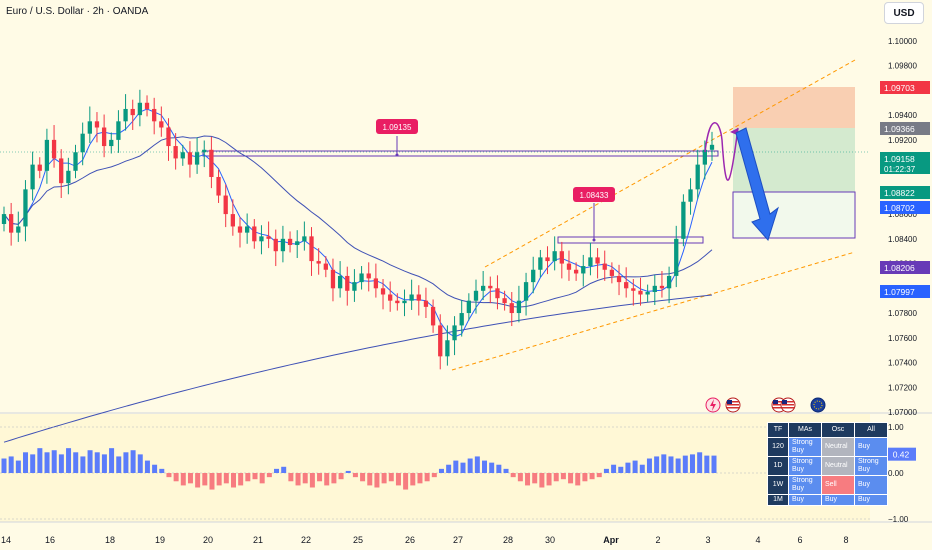  What do you see at coordinates (77, 11) in the screenshot?
I see `symbol-title: Euro / U.S. Dollar · 2h · OANDA` at bounding box center [77, 11].